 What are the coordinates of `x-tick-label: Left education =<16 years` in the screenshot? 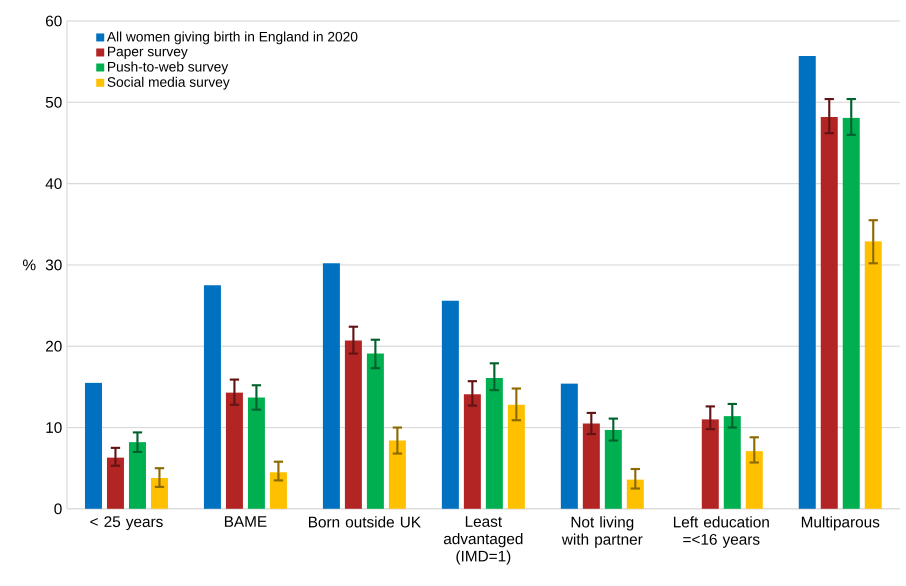 It's located at (721, 532).